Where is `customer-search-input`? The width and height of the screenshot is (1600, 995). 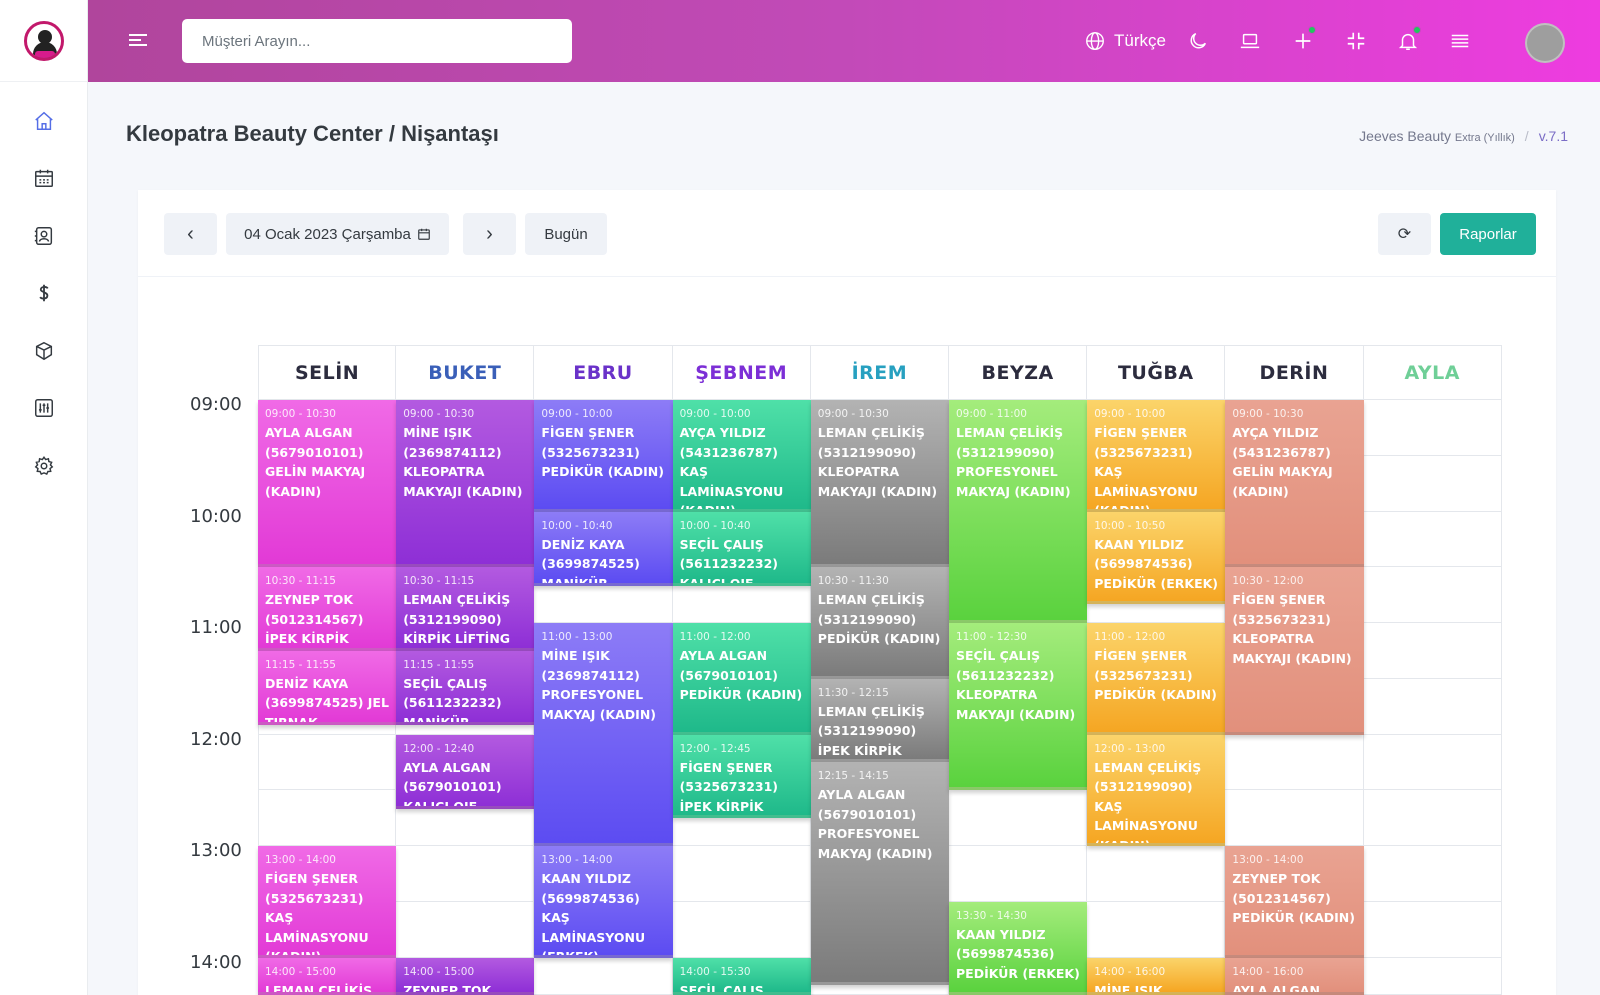
customer-search-input is located at coordinates (377, 41).